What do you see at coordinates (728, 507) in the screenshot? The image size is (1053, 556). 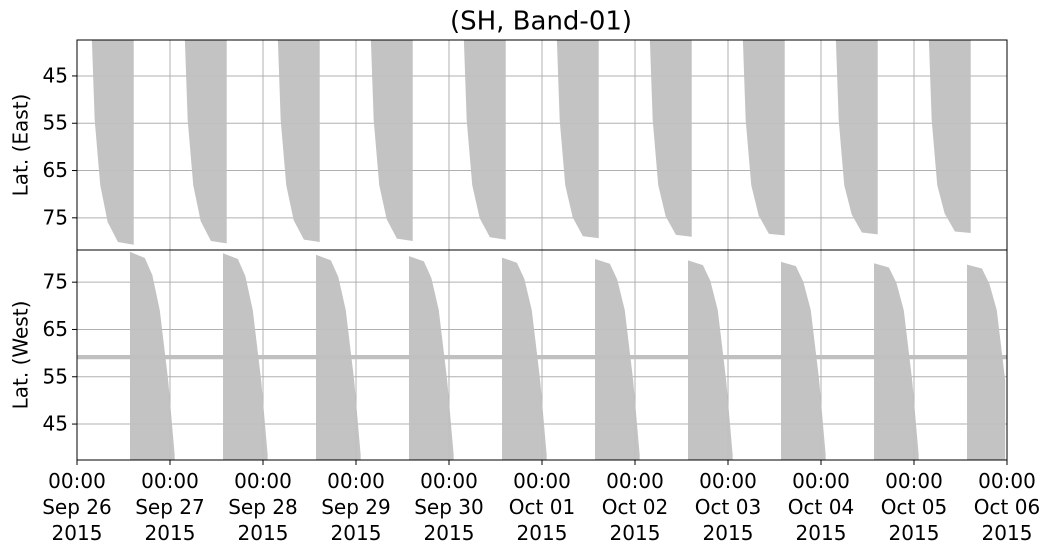 I see `x-tick-label: 00:00 Oct 03 2015` at bounding box center [728, 507].